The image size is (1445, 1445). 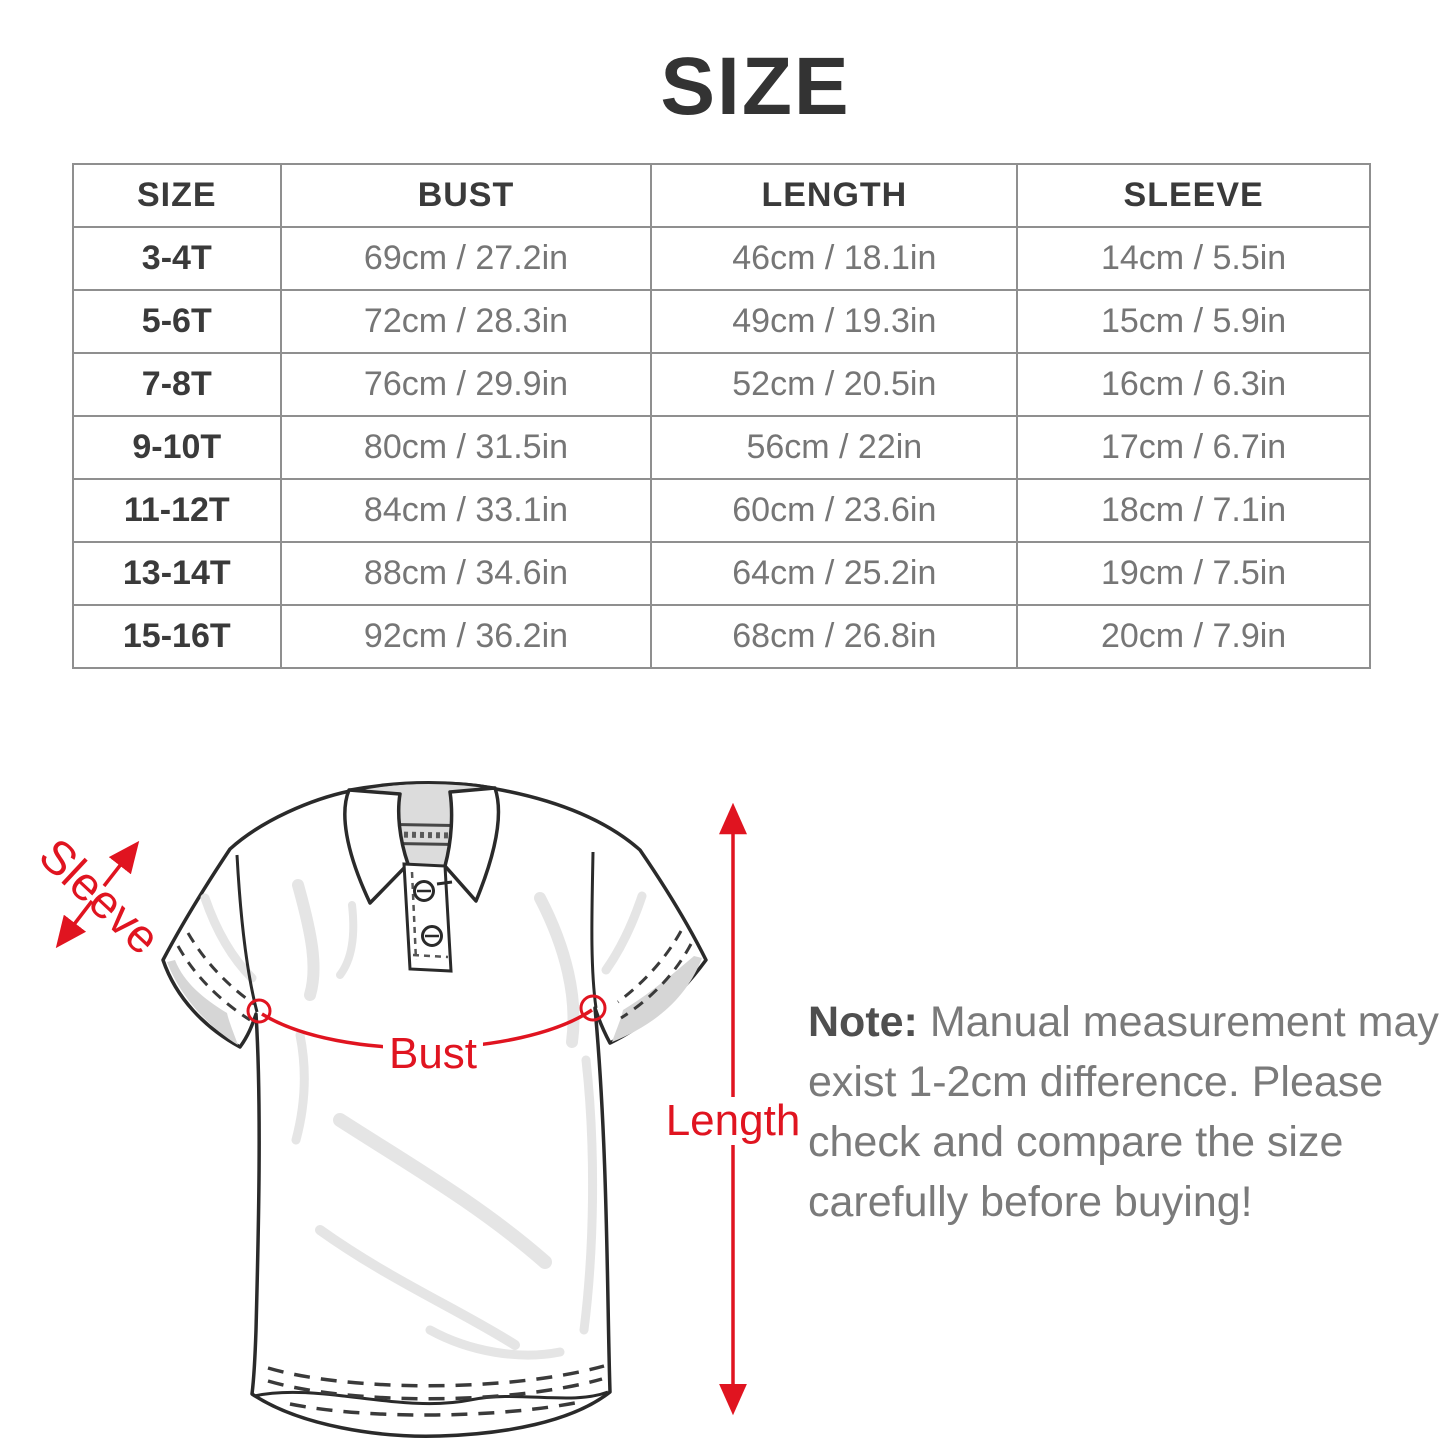 I want to click on cell-bust: 69cm / 27.2in, so click(x=466, y=258).